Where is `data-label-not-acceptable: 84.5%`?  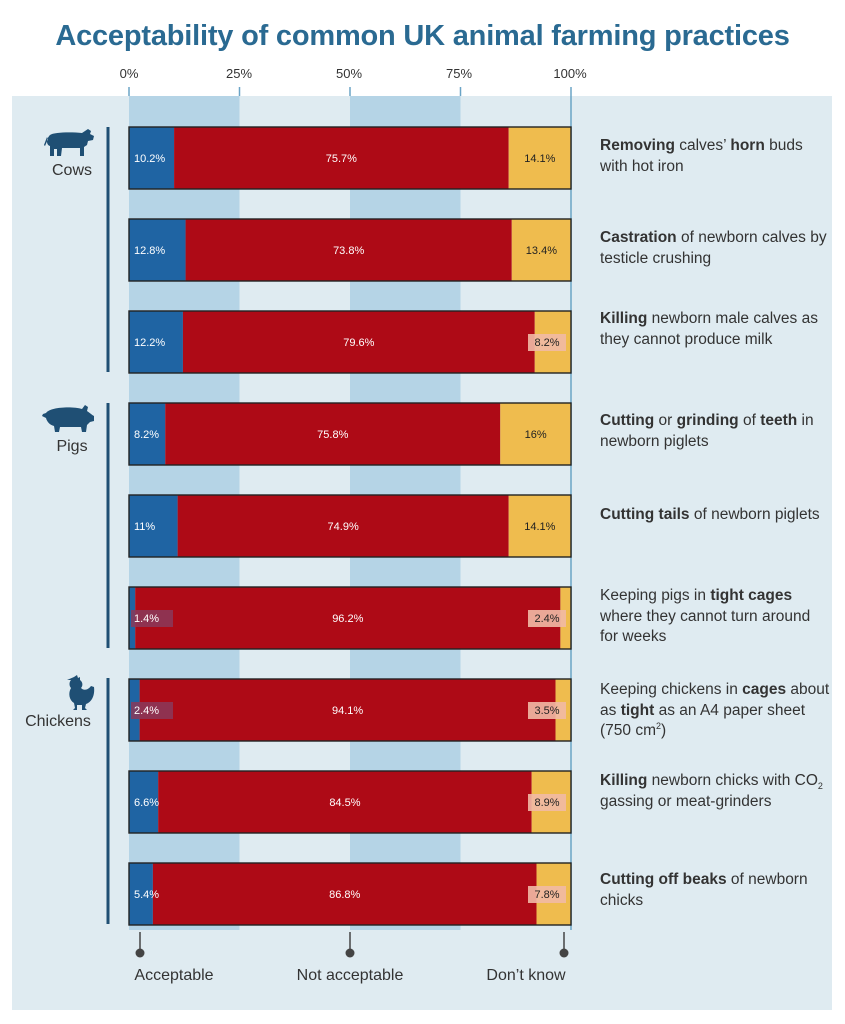
data-label-not-acceptable: 84.5% is located at coordinates (344, 803).